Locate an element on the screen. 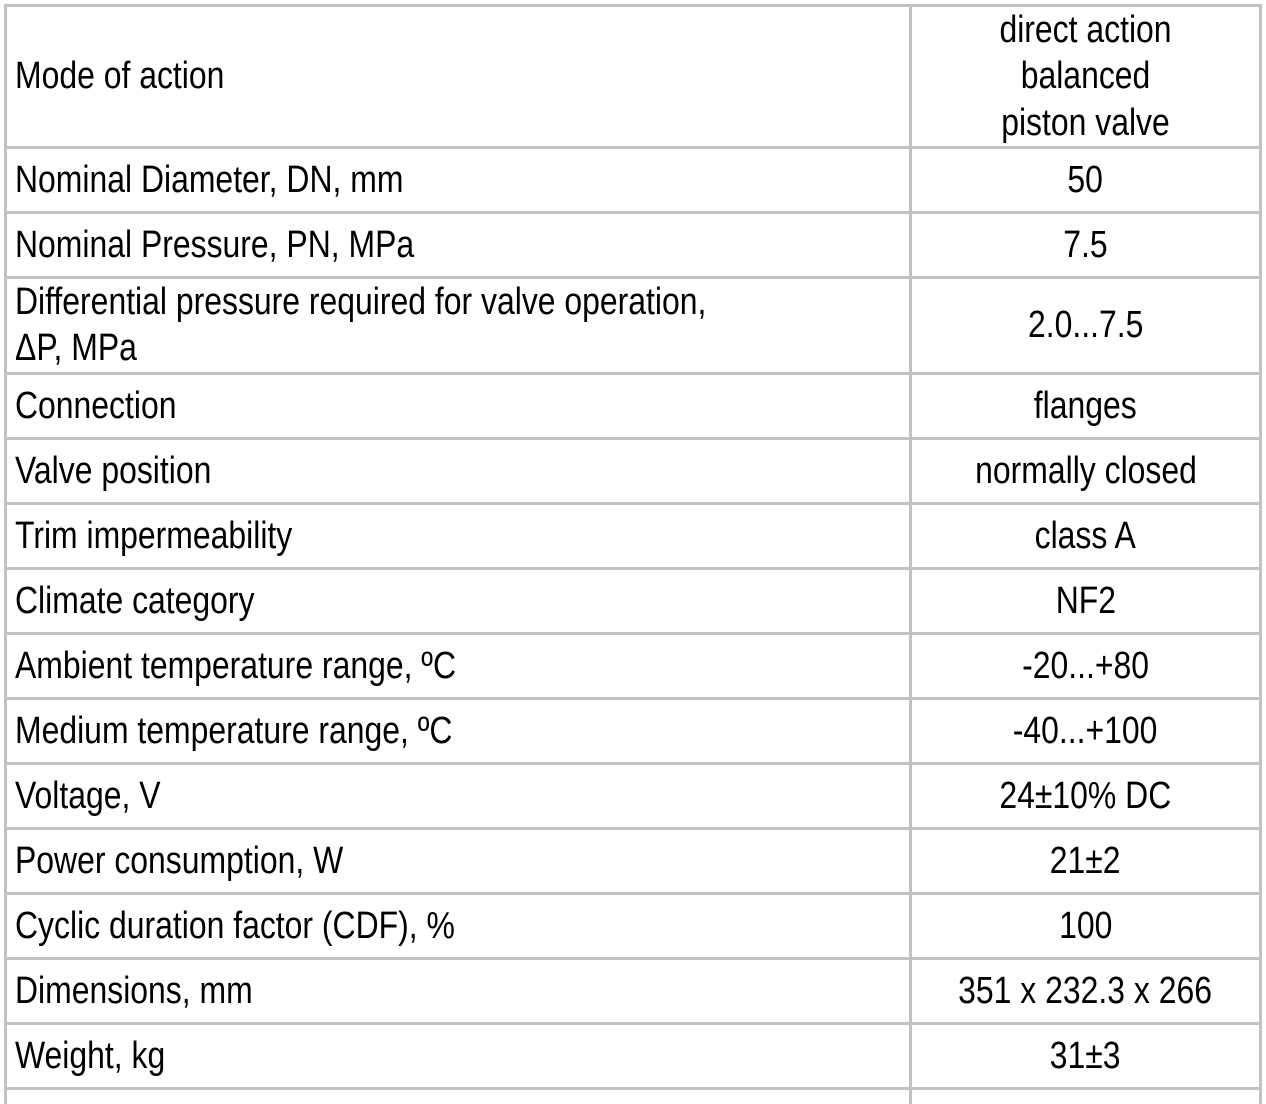 The image size is (1266, 1104). spec-value-cell: -20...+80 is located at coordinates (1085, 665).